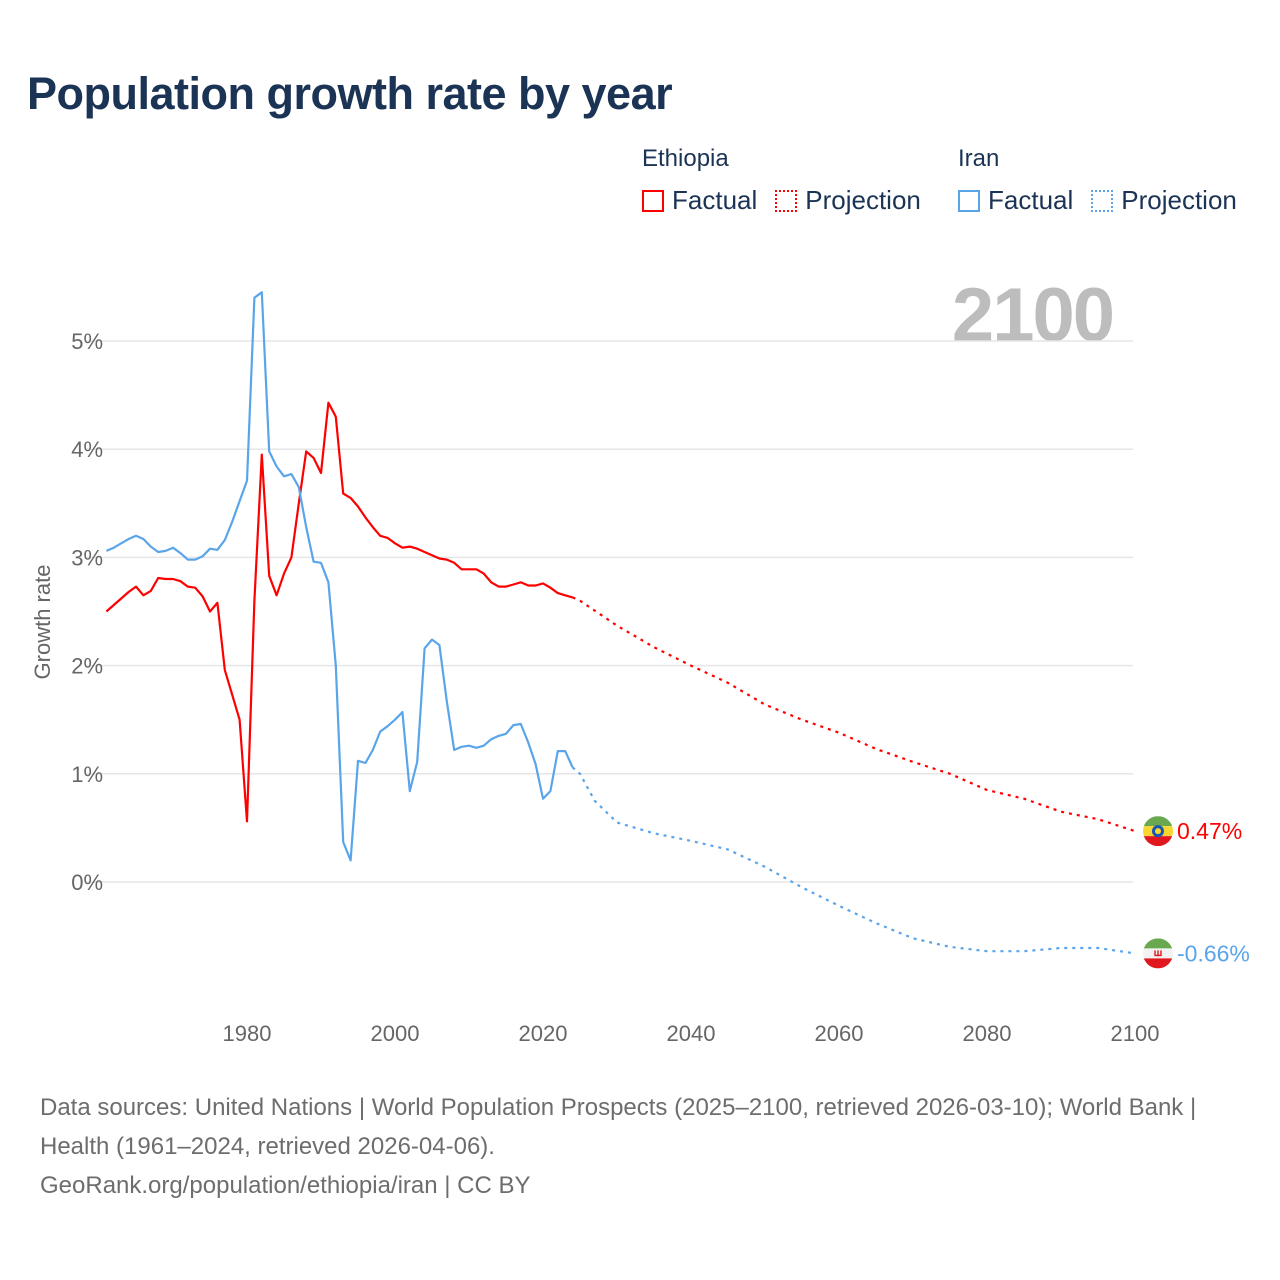 This screenshot has width=1280, height=1280. I want to click on x-tick-label: 1980, so click(247, 1033).